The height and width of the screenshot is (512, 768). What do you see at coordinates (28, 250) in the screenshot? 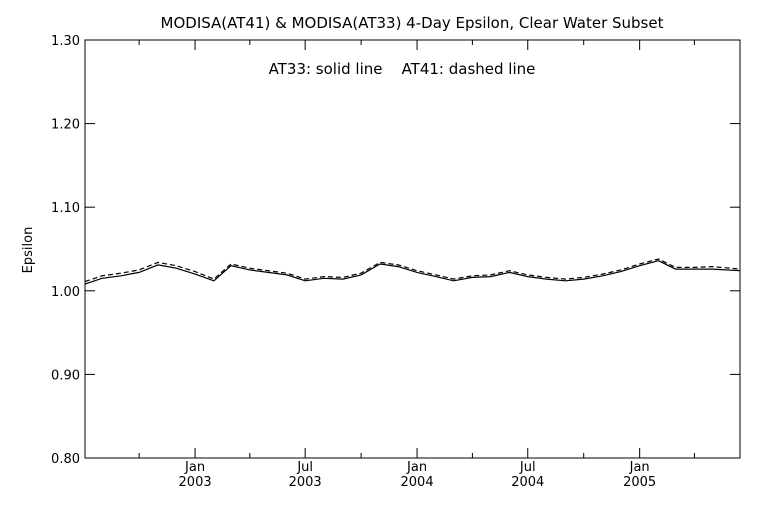
I see `y-axis-label: Epsilon` at bounding box center [28, 250].